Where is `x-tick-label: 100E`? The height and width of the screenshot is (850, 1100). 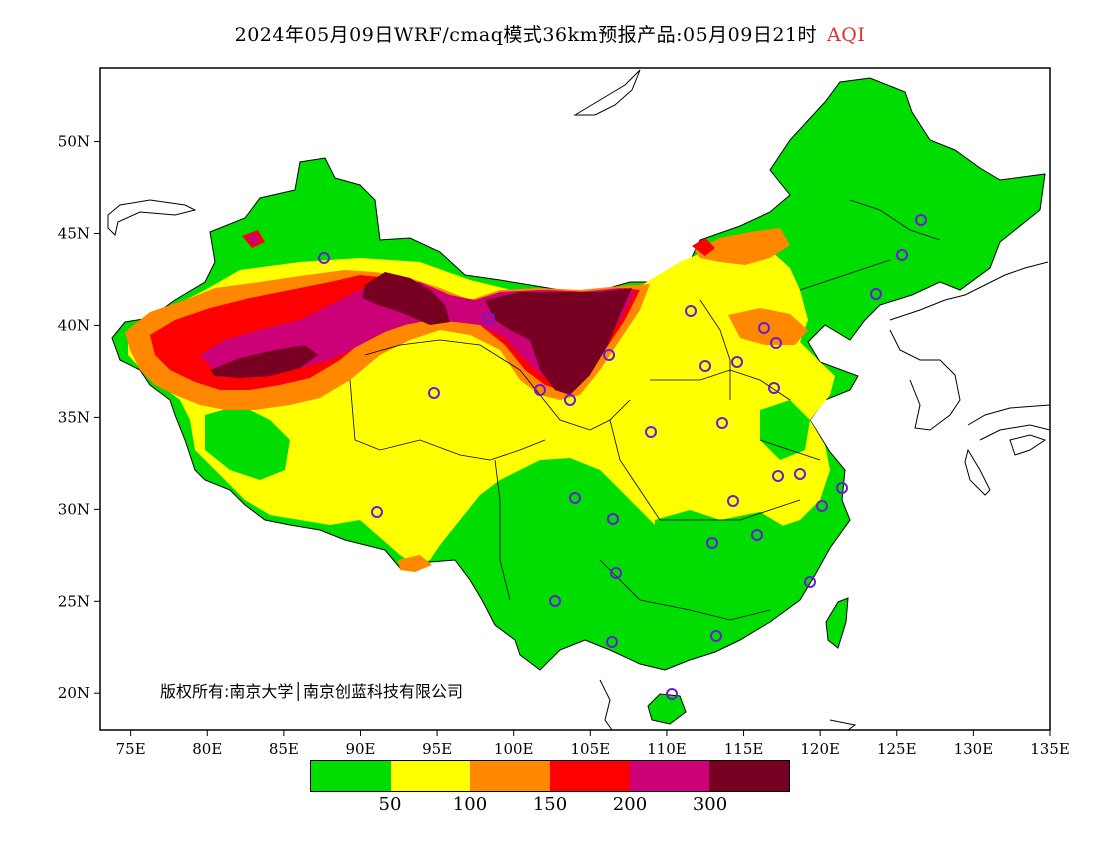 x-tick-label: 100E is located at coordinates (514, 749).